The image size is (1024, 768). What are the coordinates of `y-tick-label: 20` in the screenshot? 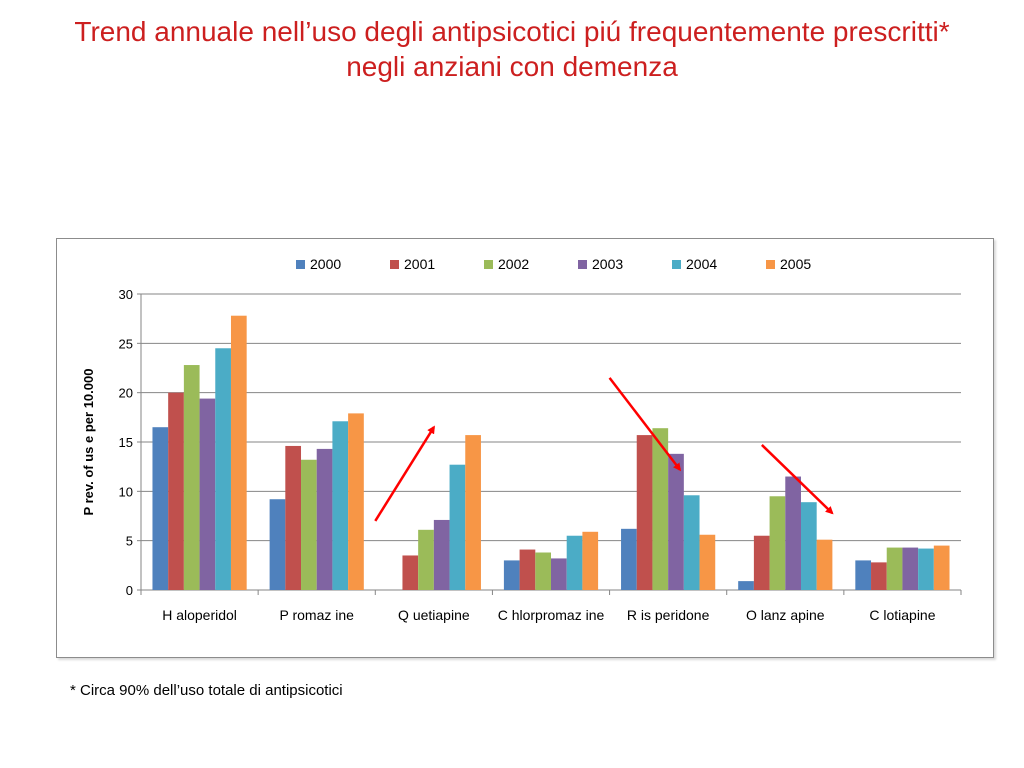 It's located at (126, 393).